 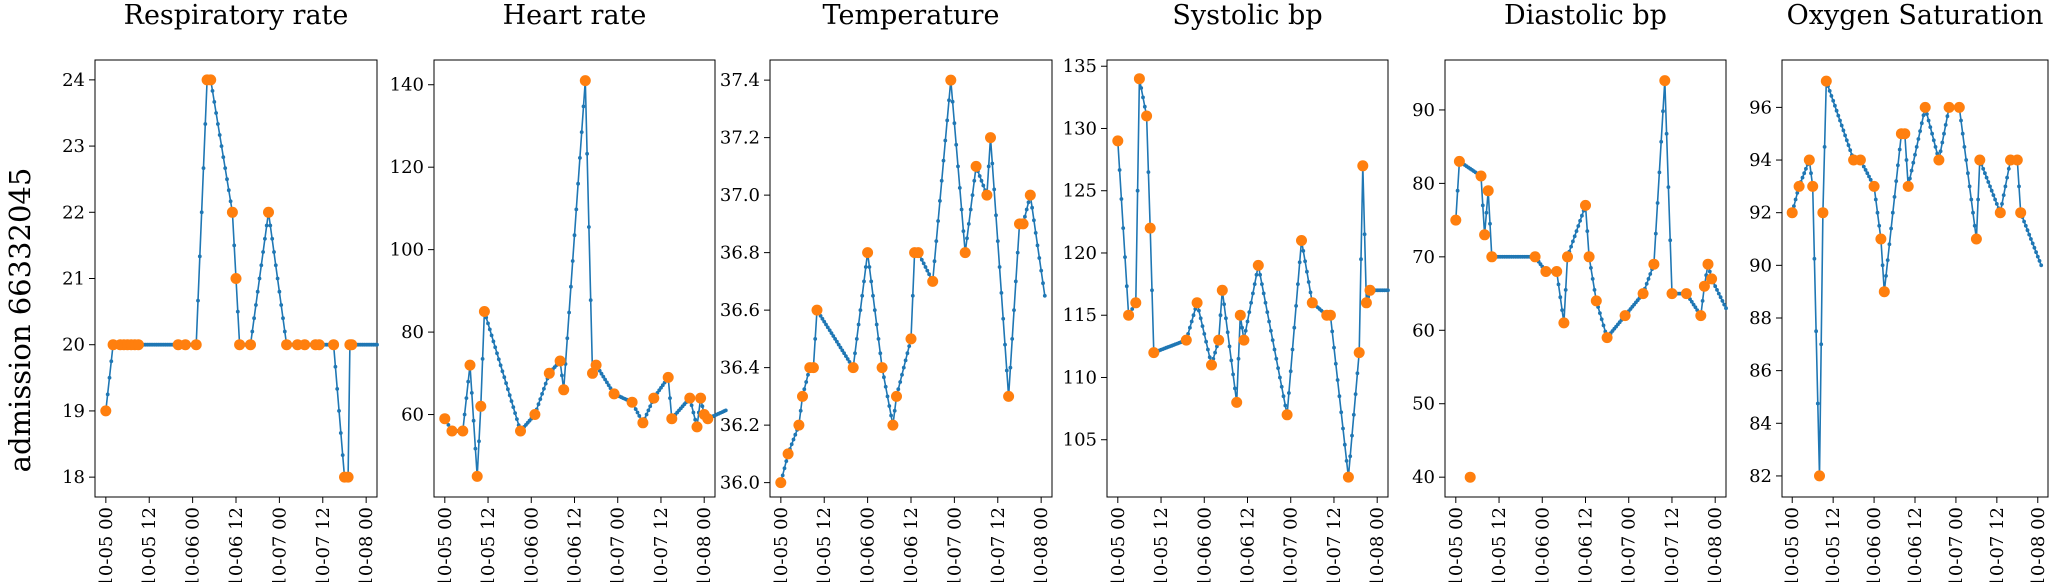 I want to click on x-tick-label: 10-06 00, so click(x=531, y=544).